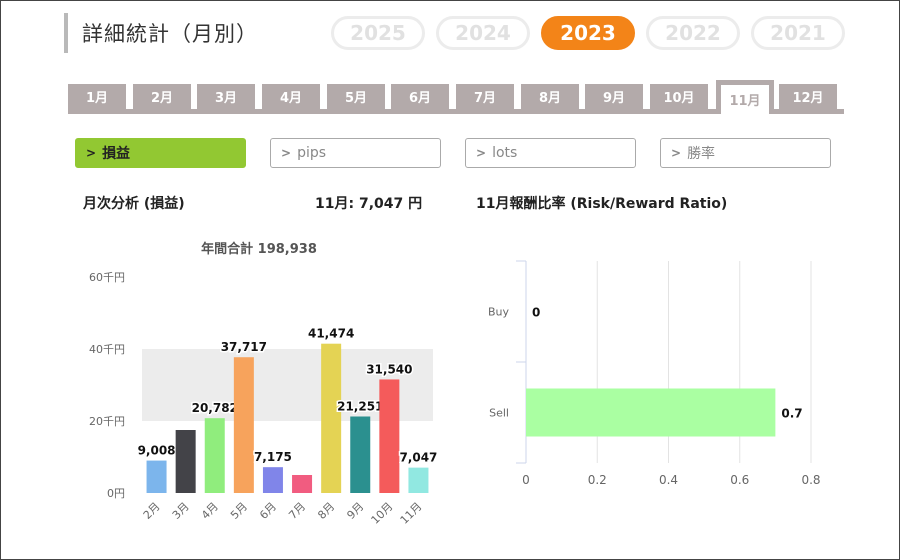 The width and height of the screenshot is (900, 560). Describe the element at coordinates (668, 480) in the screenshot. I see `x-tick-label: 0.4` at that location.